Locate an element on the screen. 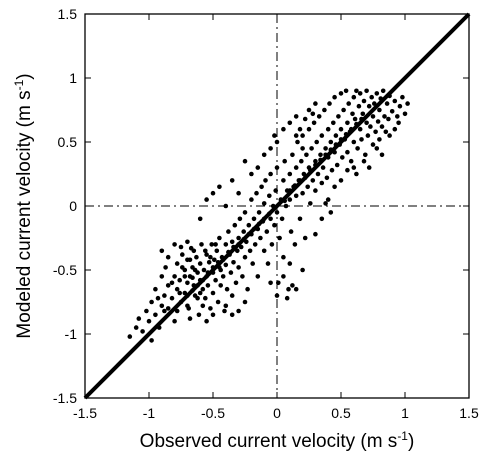  y-tick-label: -1.5 is located at coordinates (65, 398).